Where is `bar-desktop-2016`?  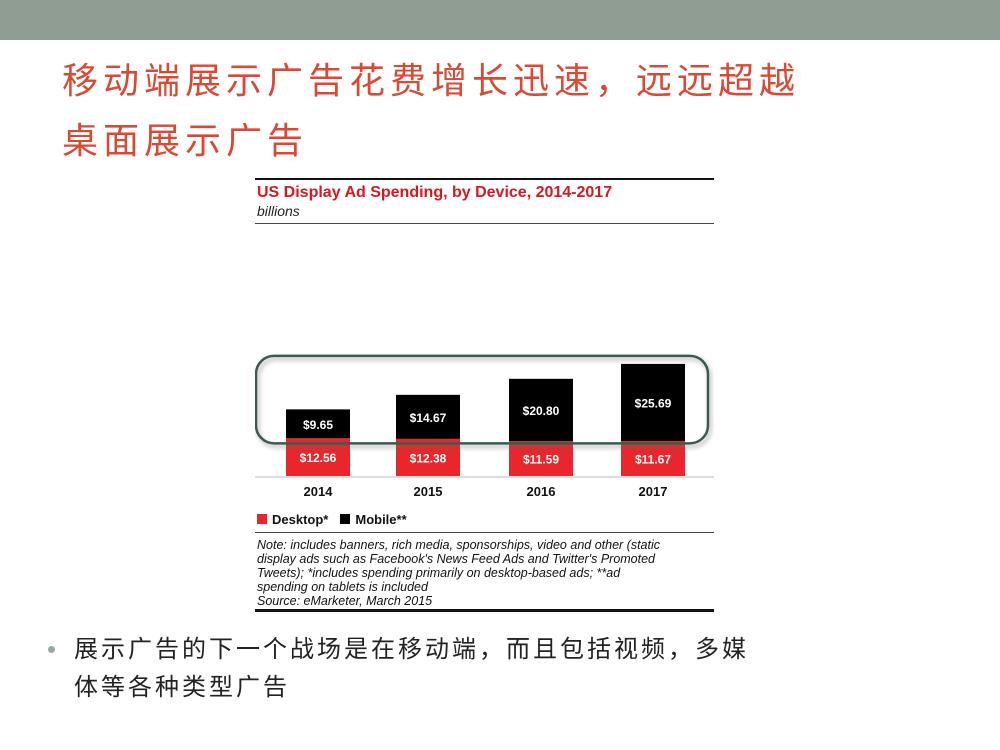
bar-desktop-2016 is located at coordinates (541, 458).